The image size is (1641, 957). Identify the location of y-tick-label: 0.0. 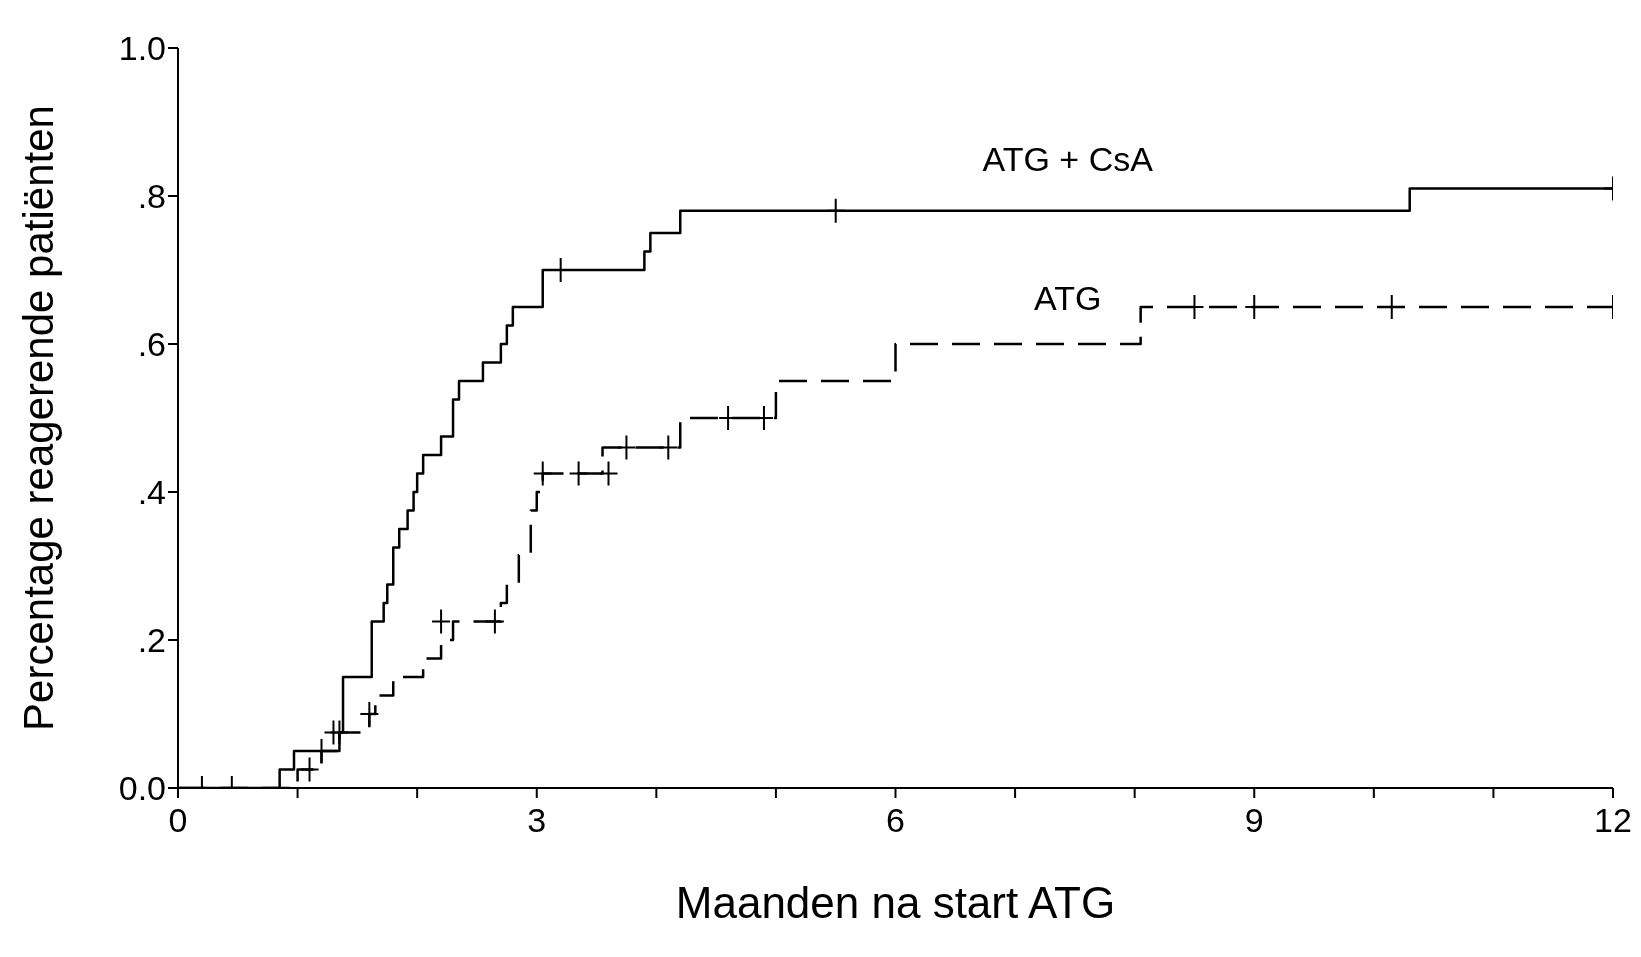
(142, 788).